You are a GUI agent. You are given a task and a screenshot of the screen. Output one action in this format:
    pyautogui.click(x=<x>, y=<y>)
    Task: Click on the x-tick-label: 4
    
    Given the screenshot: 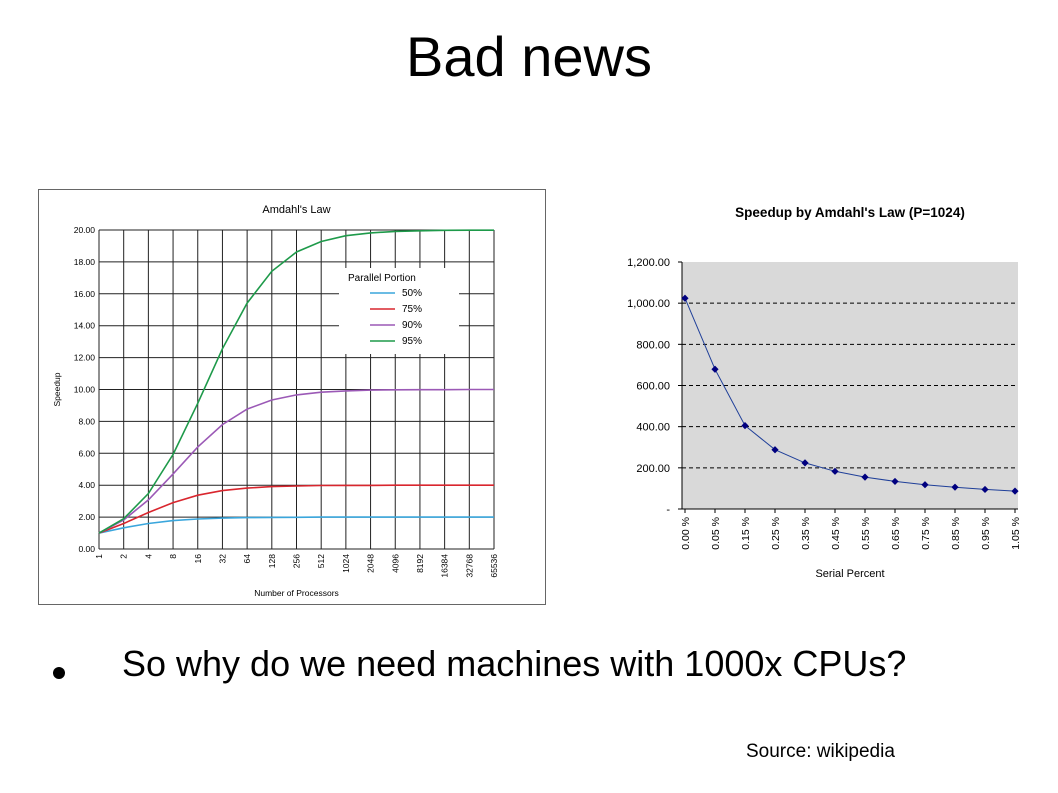 What is the action you would take?
    pyautogui.click(x=148, y=556)
    